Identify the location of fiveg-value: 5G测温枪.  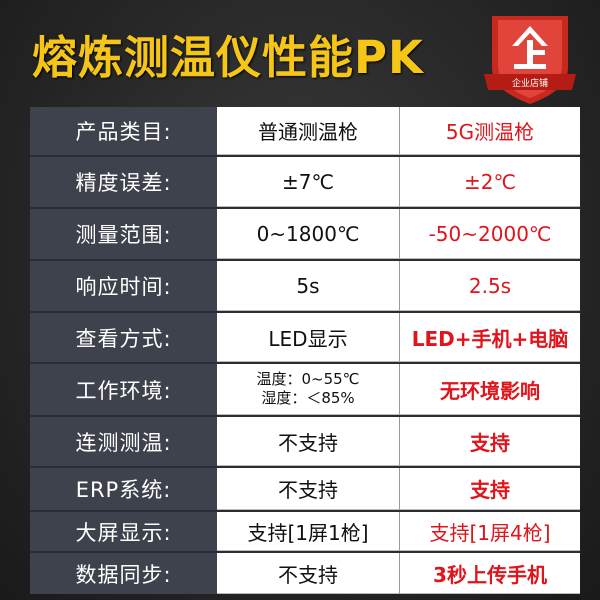
(490, 131).